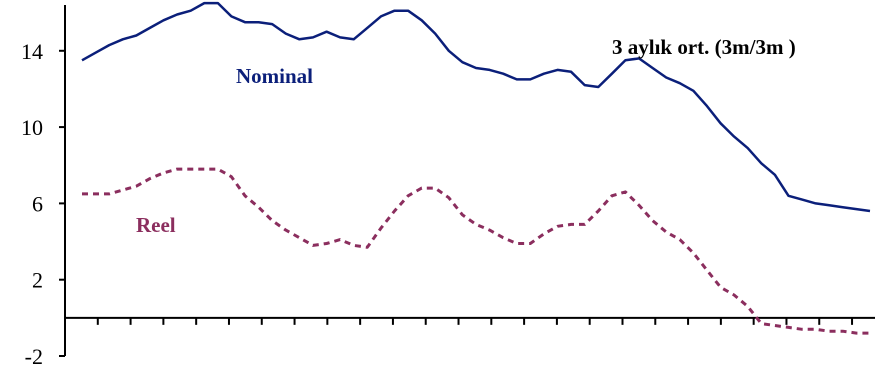 Image resolution: width=883 pixels, height=366 pixels. What do you see at coordinates (156, 225) in the screenshot?
I see `series-label-reel: Reel` at bounding box center [156, 225].